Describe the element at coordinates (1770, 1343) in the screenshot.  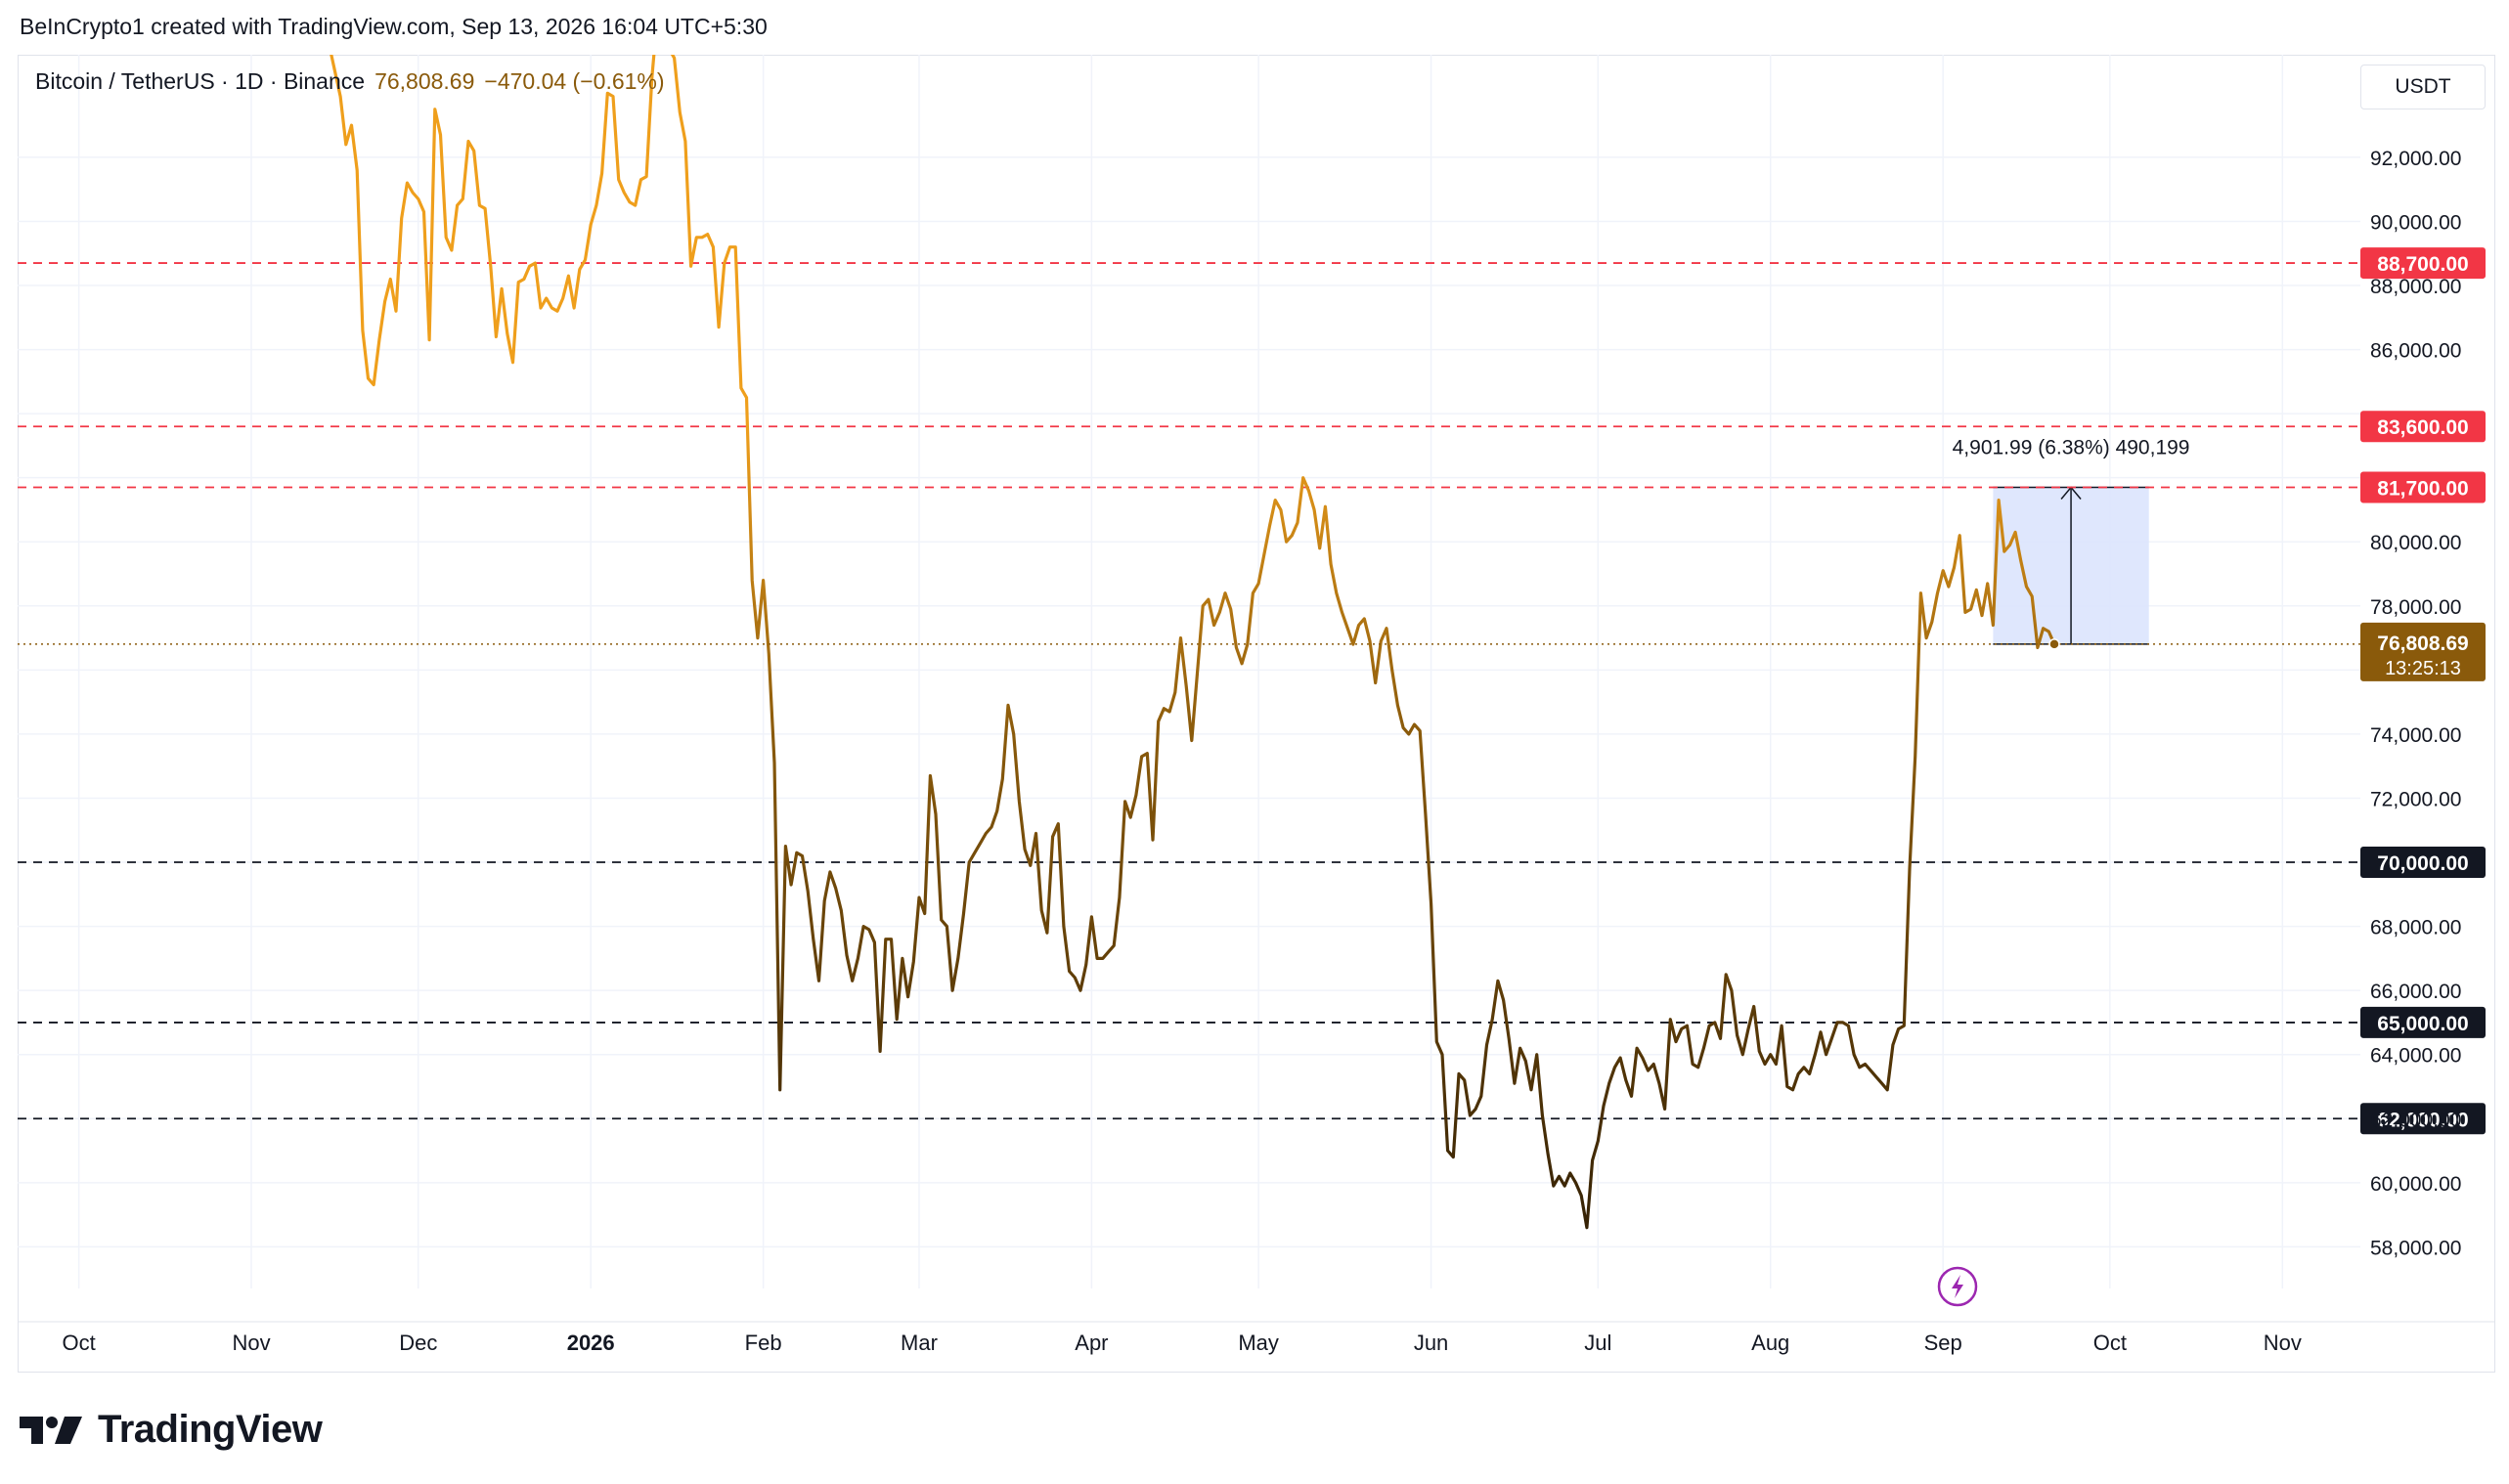
I see `x-tick-label: Aug` at that location.